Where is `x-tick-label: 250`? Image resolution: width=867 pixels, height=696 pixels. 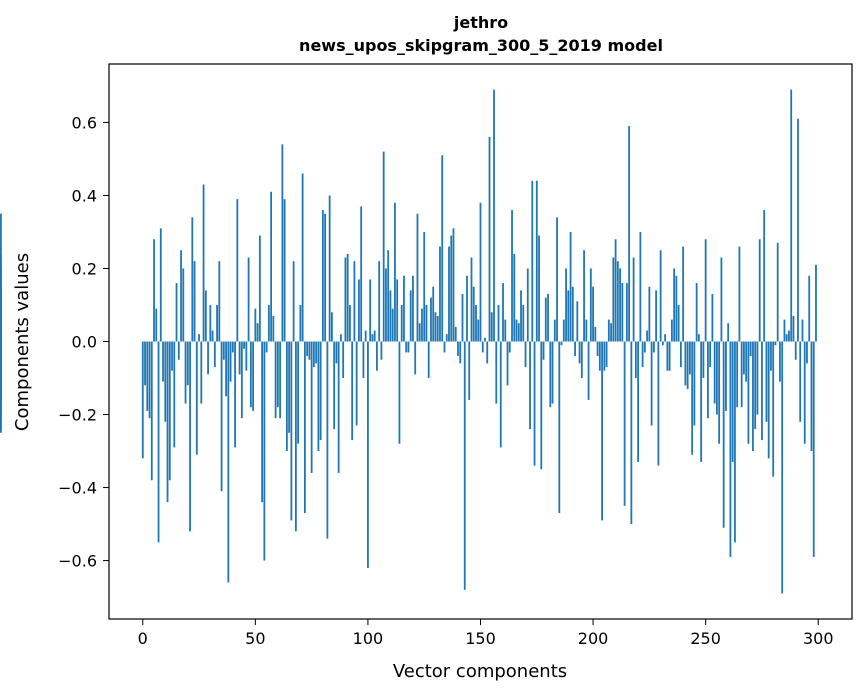 x-tick-label: 250 is located at coordinates (705, 638).